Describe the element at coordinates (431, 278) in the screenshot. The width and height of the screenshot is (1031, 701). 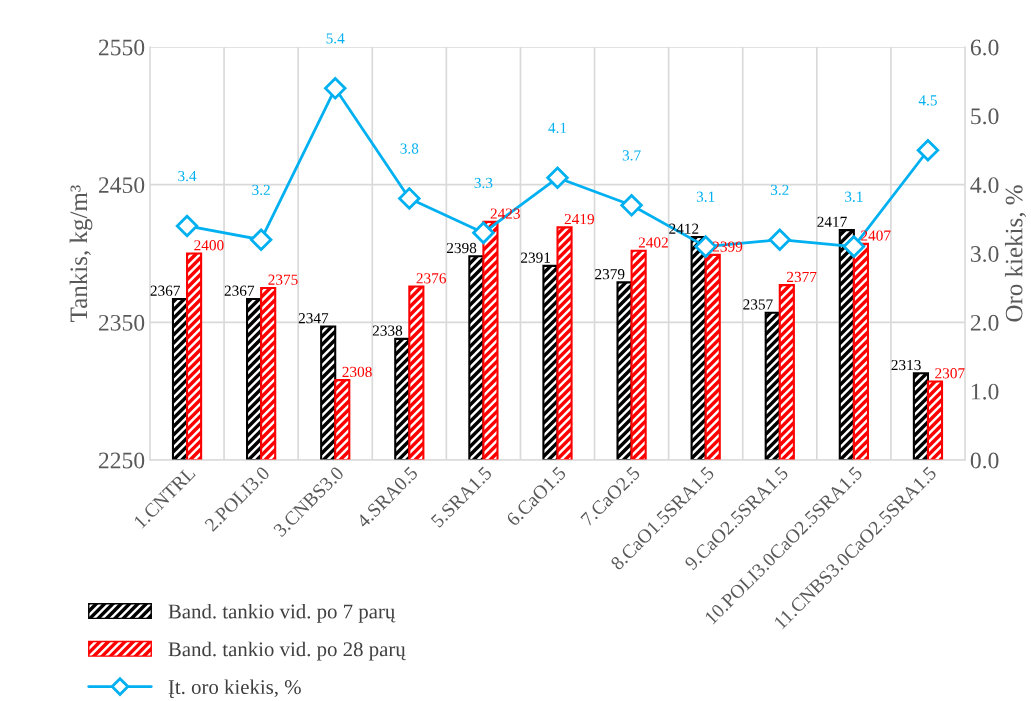
I see `data-label: 2376` at that location.